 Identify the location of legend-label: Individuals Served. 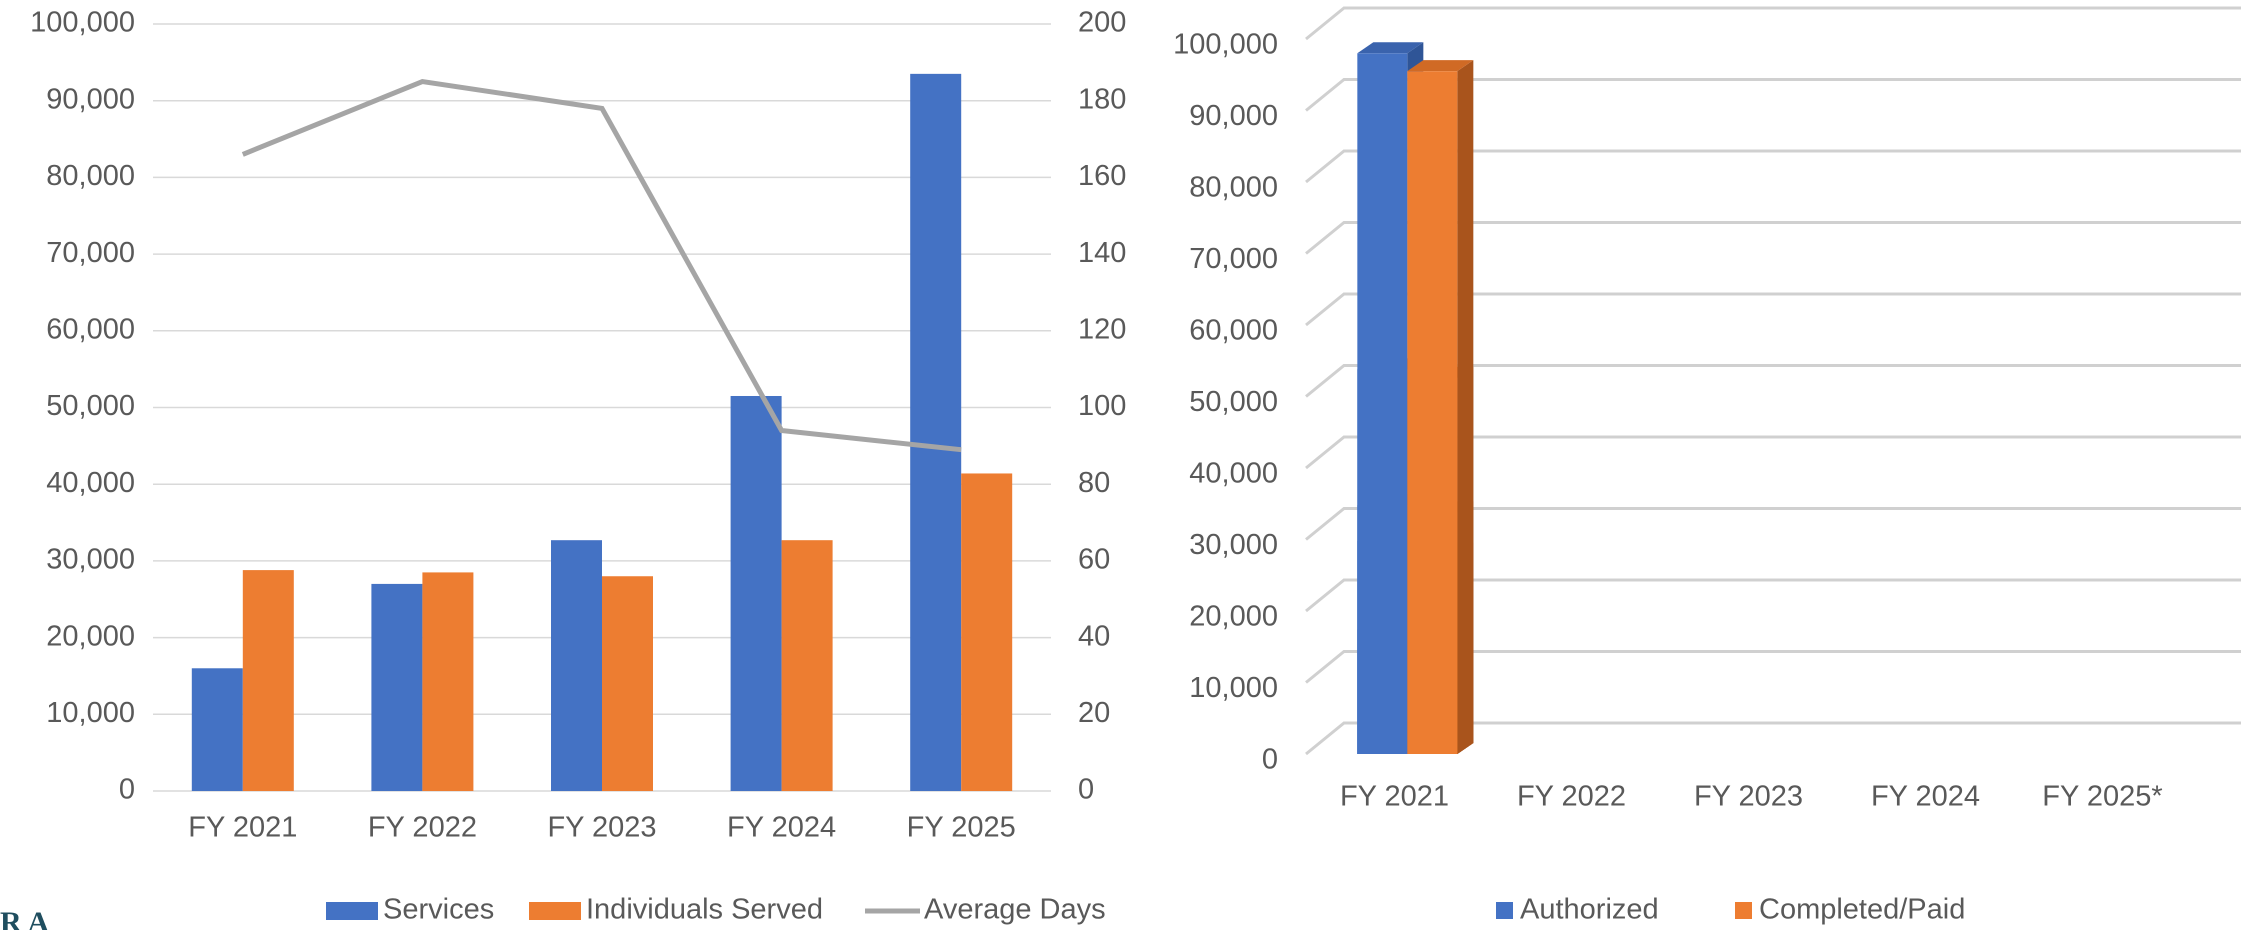
(704, 910).